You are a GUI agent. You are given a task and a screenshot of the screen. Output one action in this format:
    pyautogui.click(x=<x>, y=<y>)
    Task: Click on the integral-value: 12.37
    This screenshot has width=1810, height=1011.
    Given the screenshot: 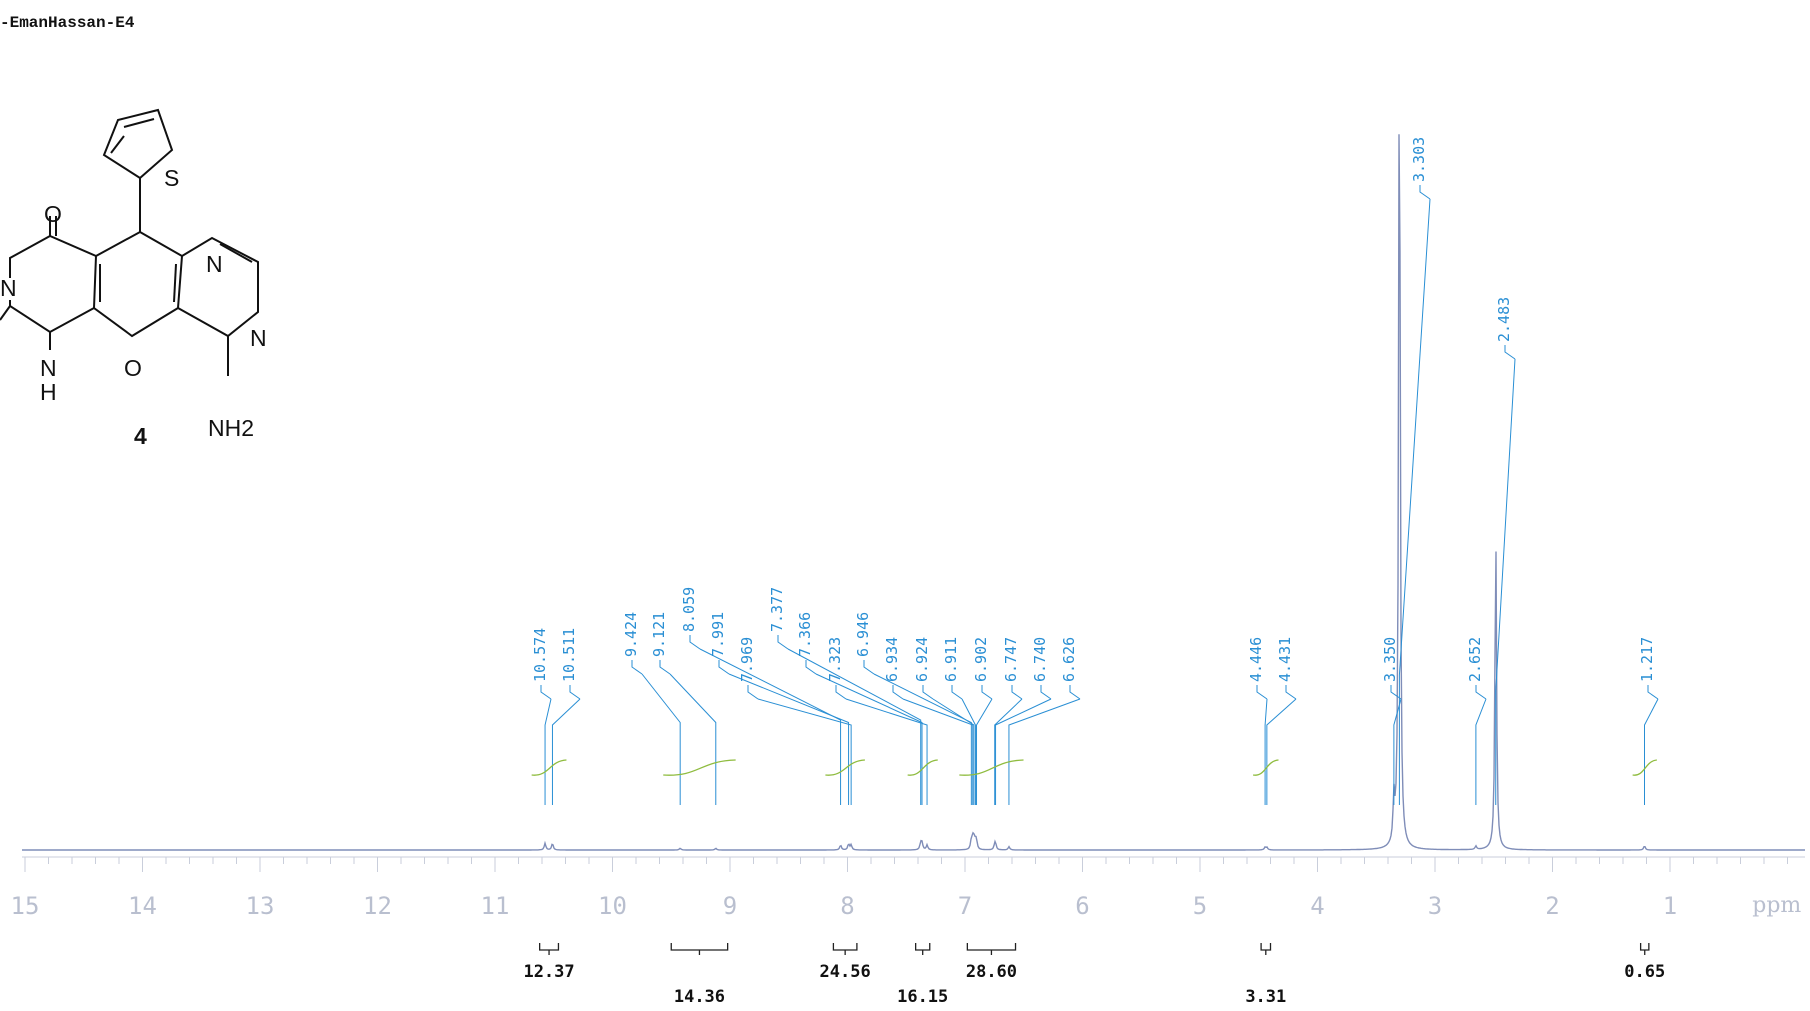 What is the action you would take?
    pyautogui.click(x=548, y=972)
    